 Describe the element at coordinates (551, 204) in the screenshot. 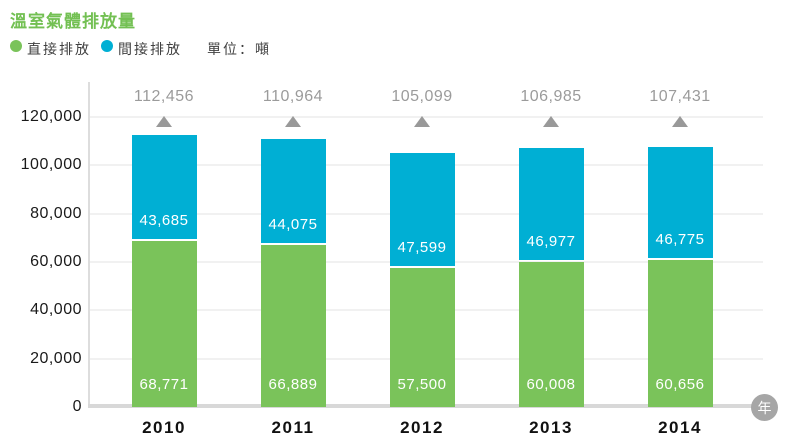

I see `bar-2013-indirect: 46,977` at that location.